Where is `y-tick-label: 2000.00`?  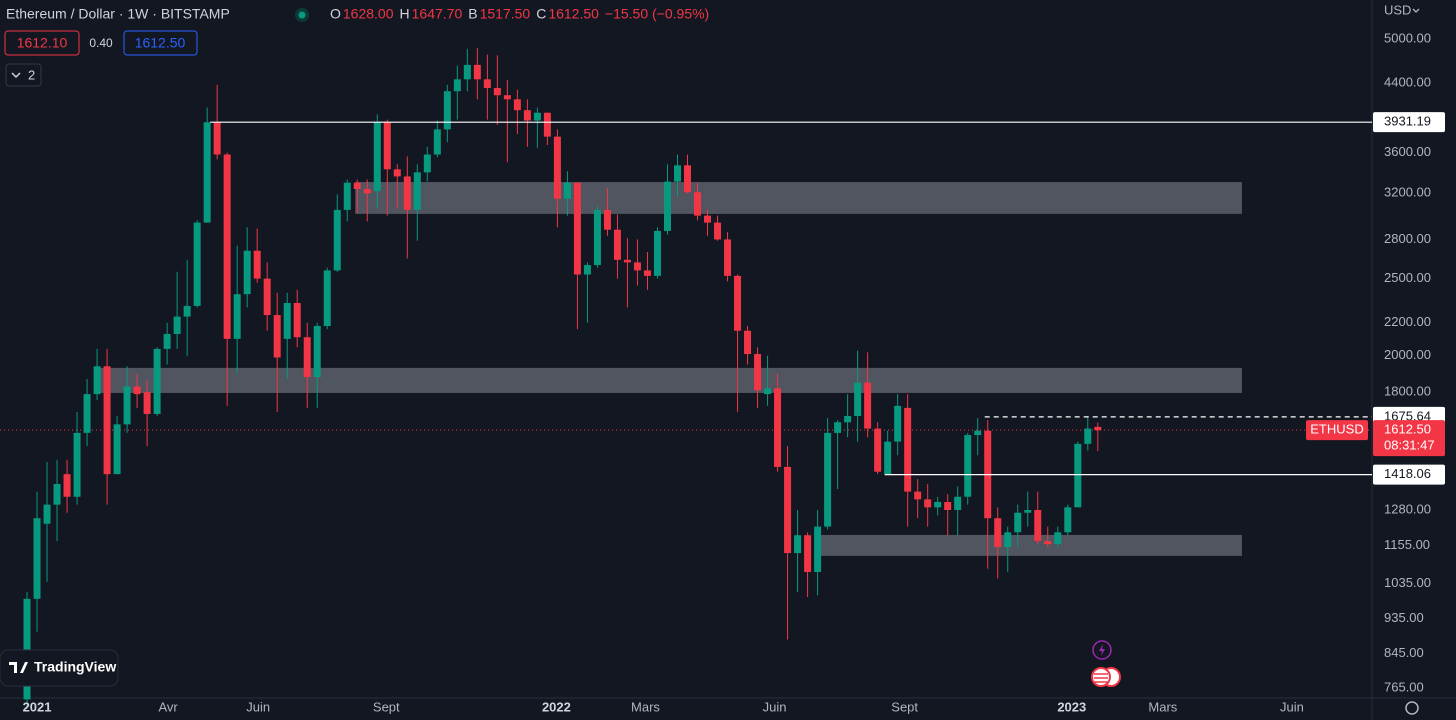 y-tick-label: 2000.00 is located at coordinates (1407, 354).